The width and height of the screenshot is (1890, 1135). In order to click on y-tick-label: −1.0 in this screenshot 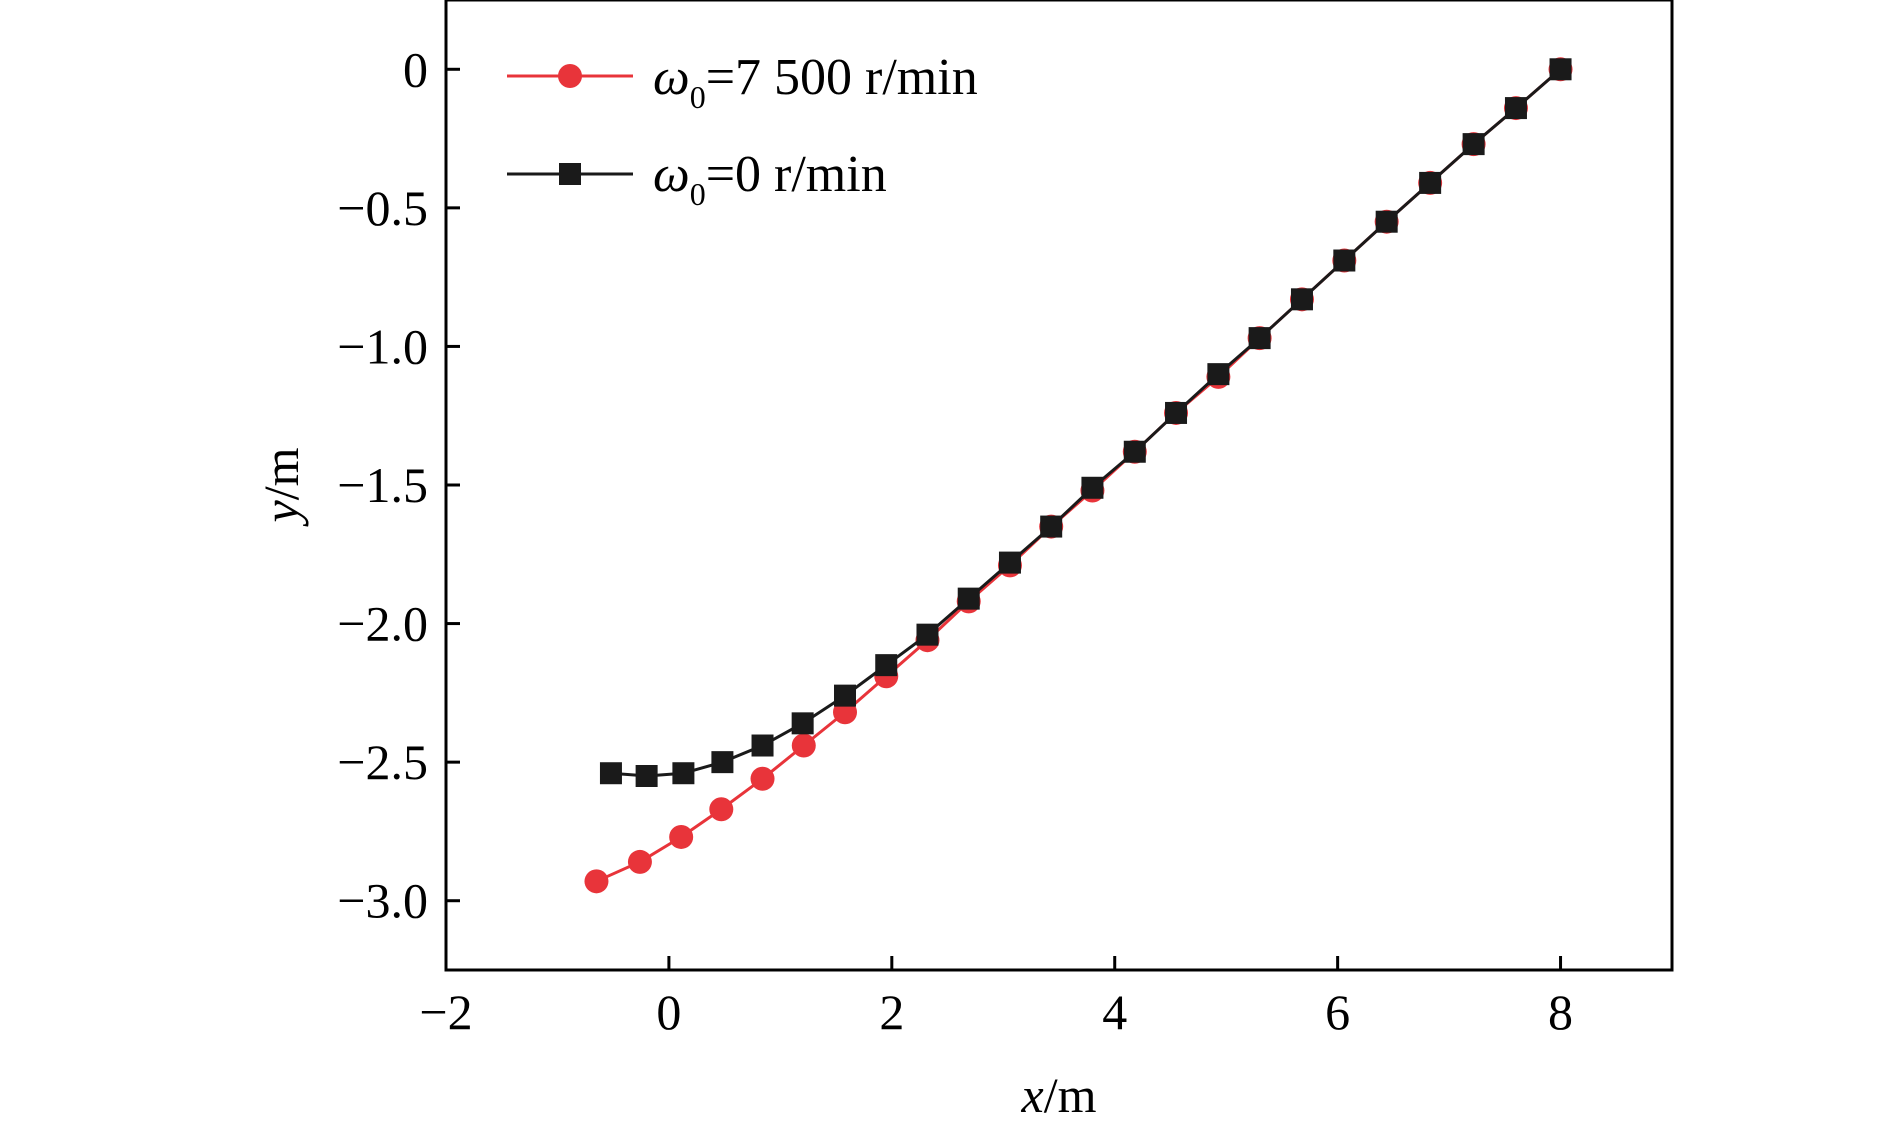, I will do `click(382, 346)`.